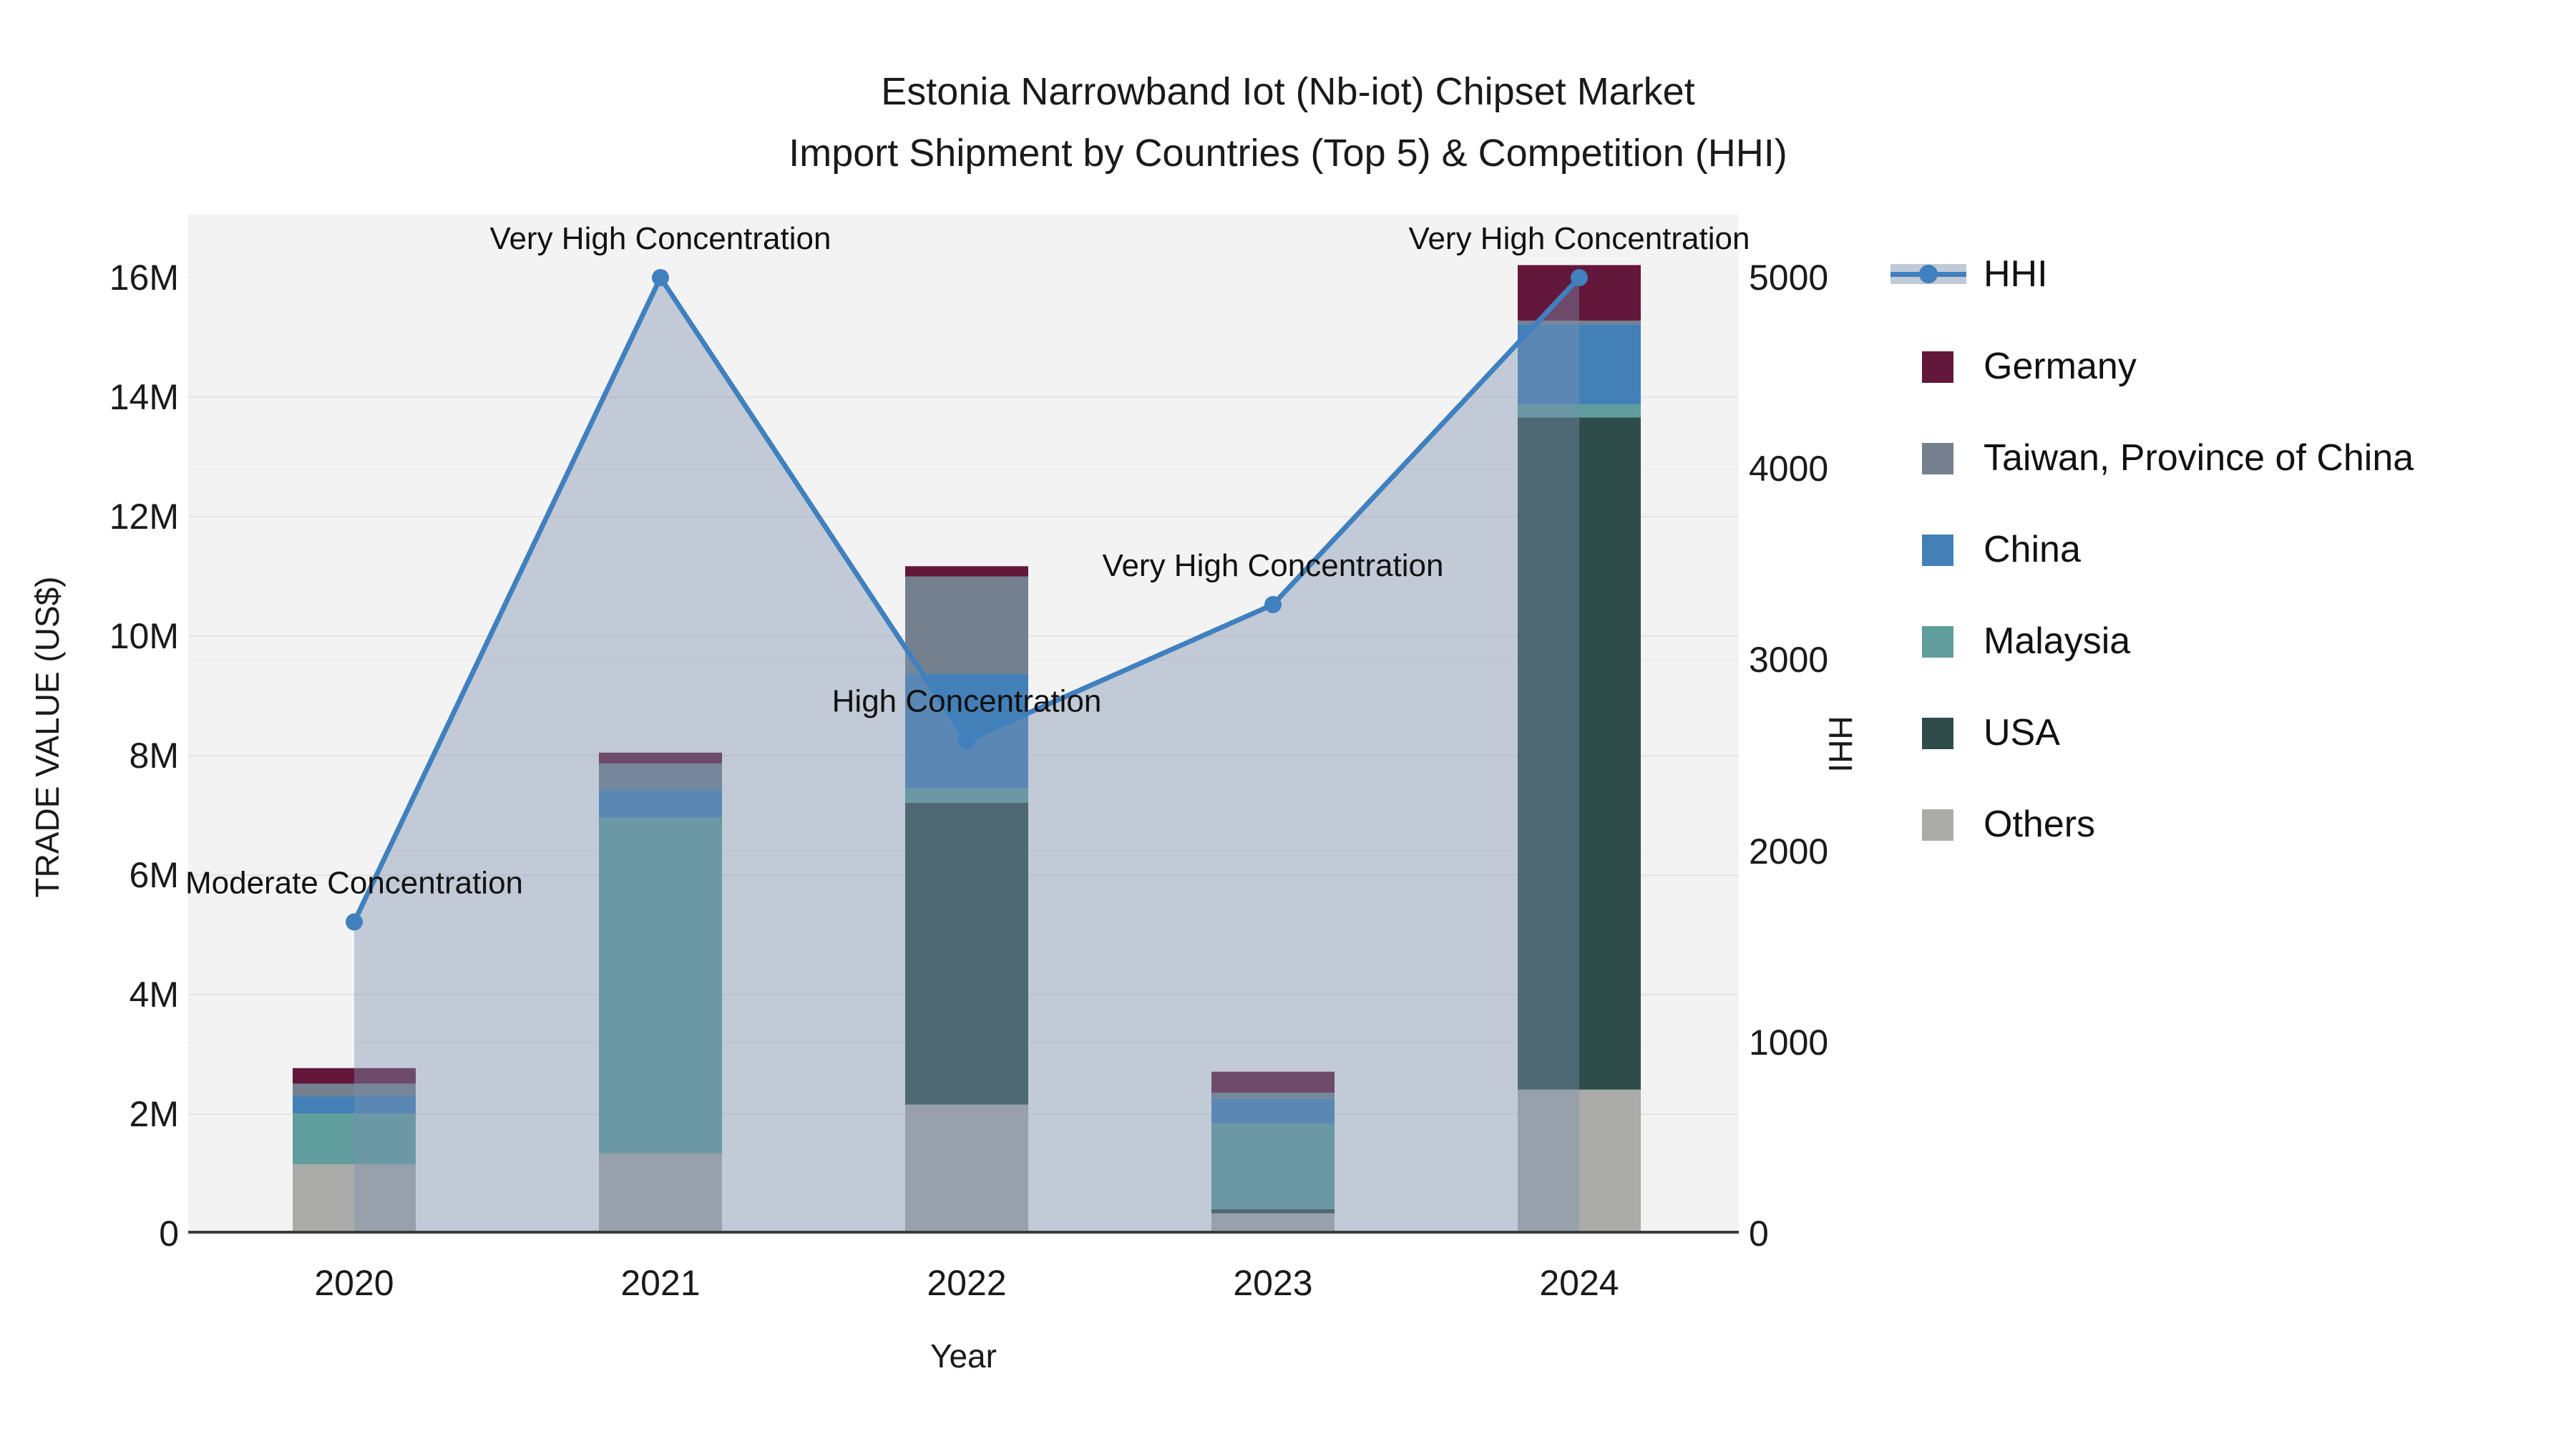 The height and width of the screenshot is (1449, 2576). I want to click on hhi-marker-2022, so click(966, 740).